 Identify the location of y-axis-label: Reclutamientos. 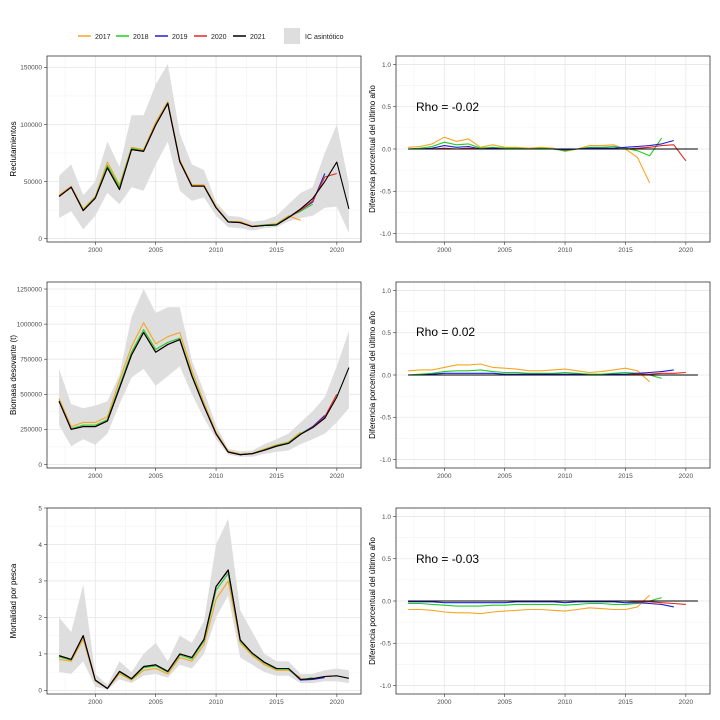
(13, 148).